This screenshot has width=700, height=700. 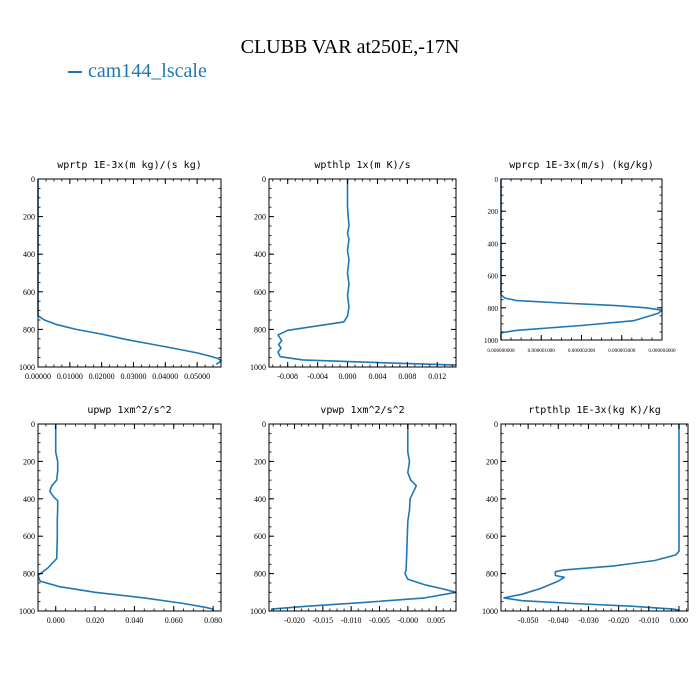 What do you see at coordinates (350, 47) in the screenshot?
I see `figure-title: CLUBB VAR at250E,-17N` at bounding box center [350, 47].